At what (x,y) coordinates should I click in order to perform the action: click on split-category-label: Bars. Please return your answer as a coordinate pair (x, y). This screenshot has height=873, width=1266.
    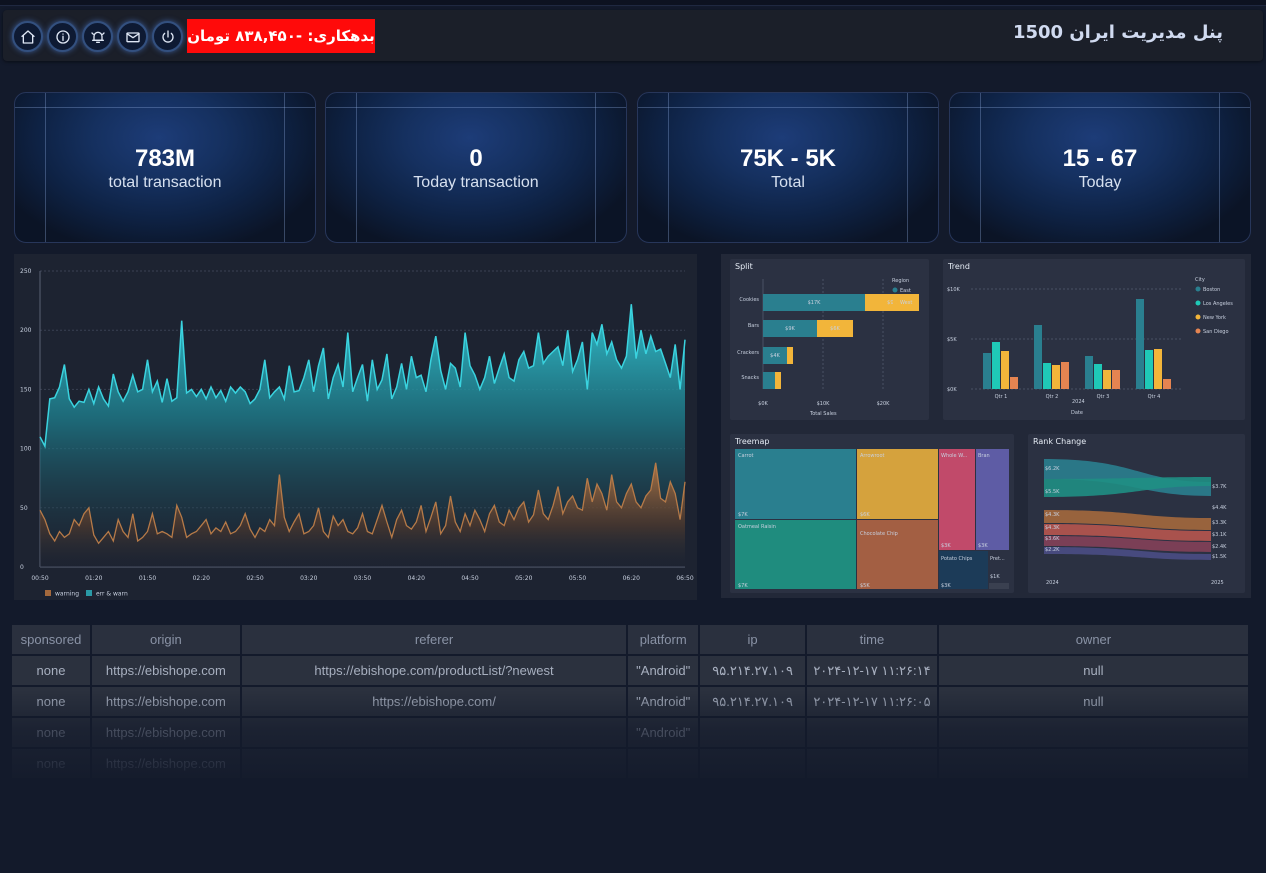
    Looking at the image, I should click on (754, 326).